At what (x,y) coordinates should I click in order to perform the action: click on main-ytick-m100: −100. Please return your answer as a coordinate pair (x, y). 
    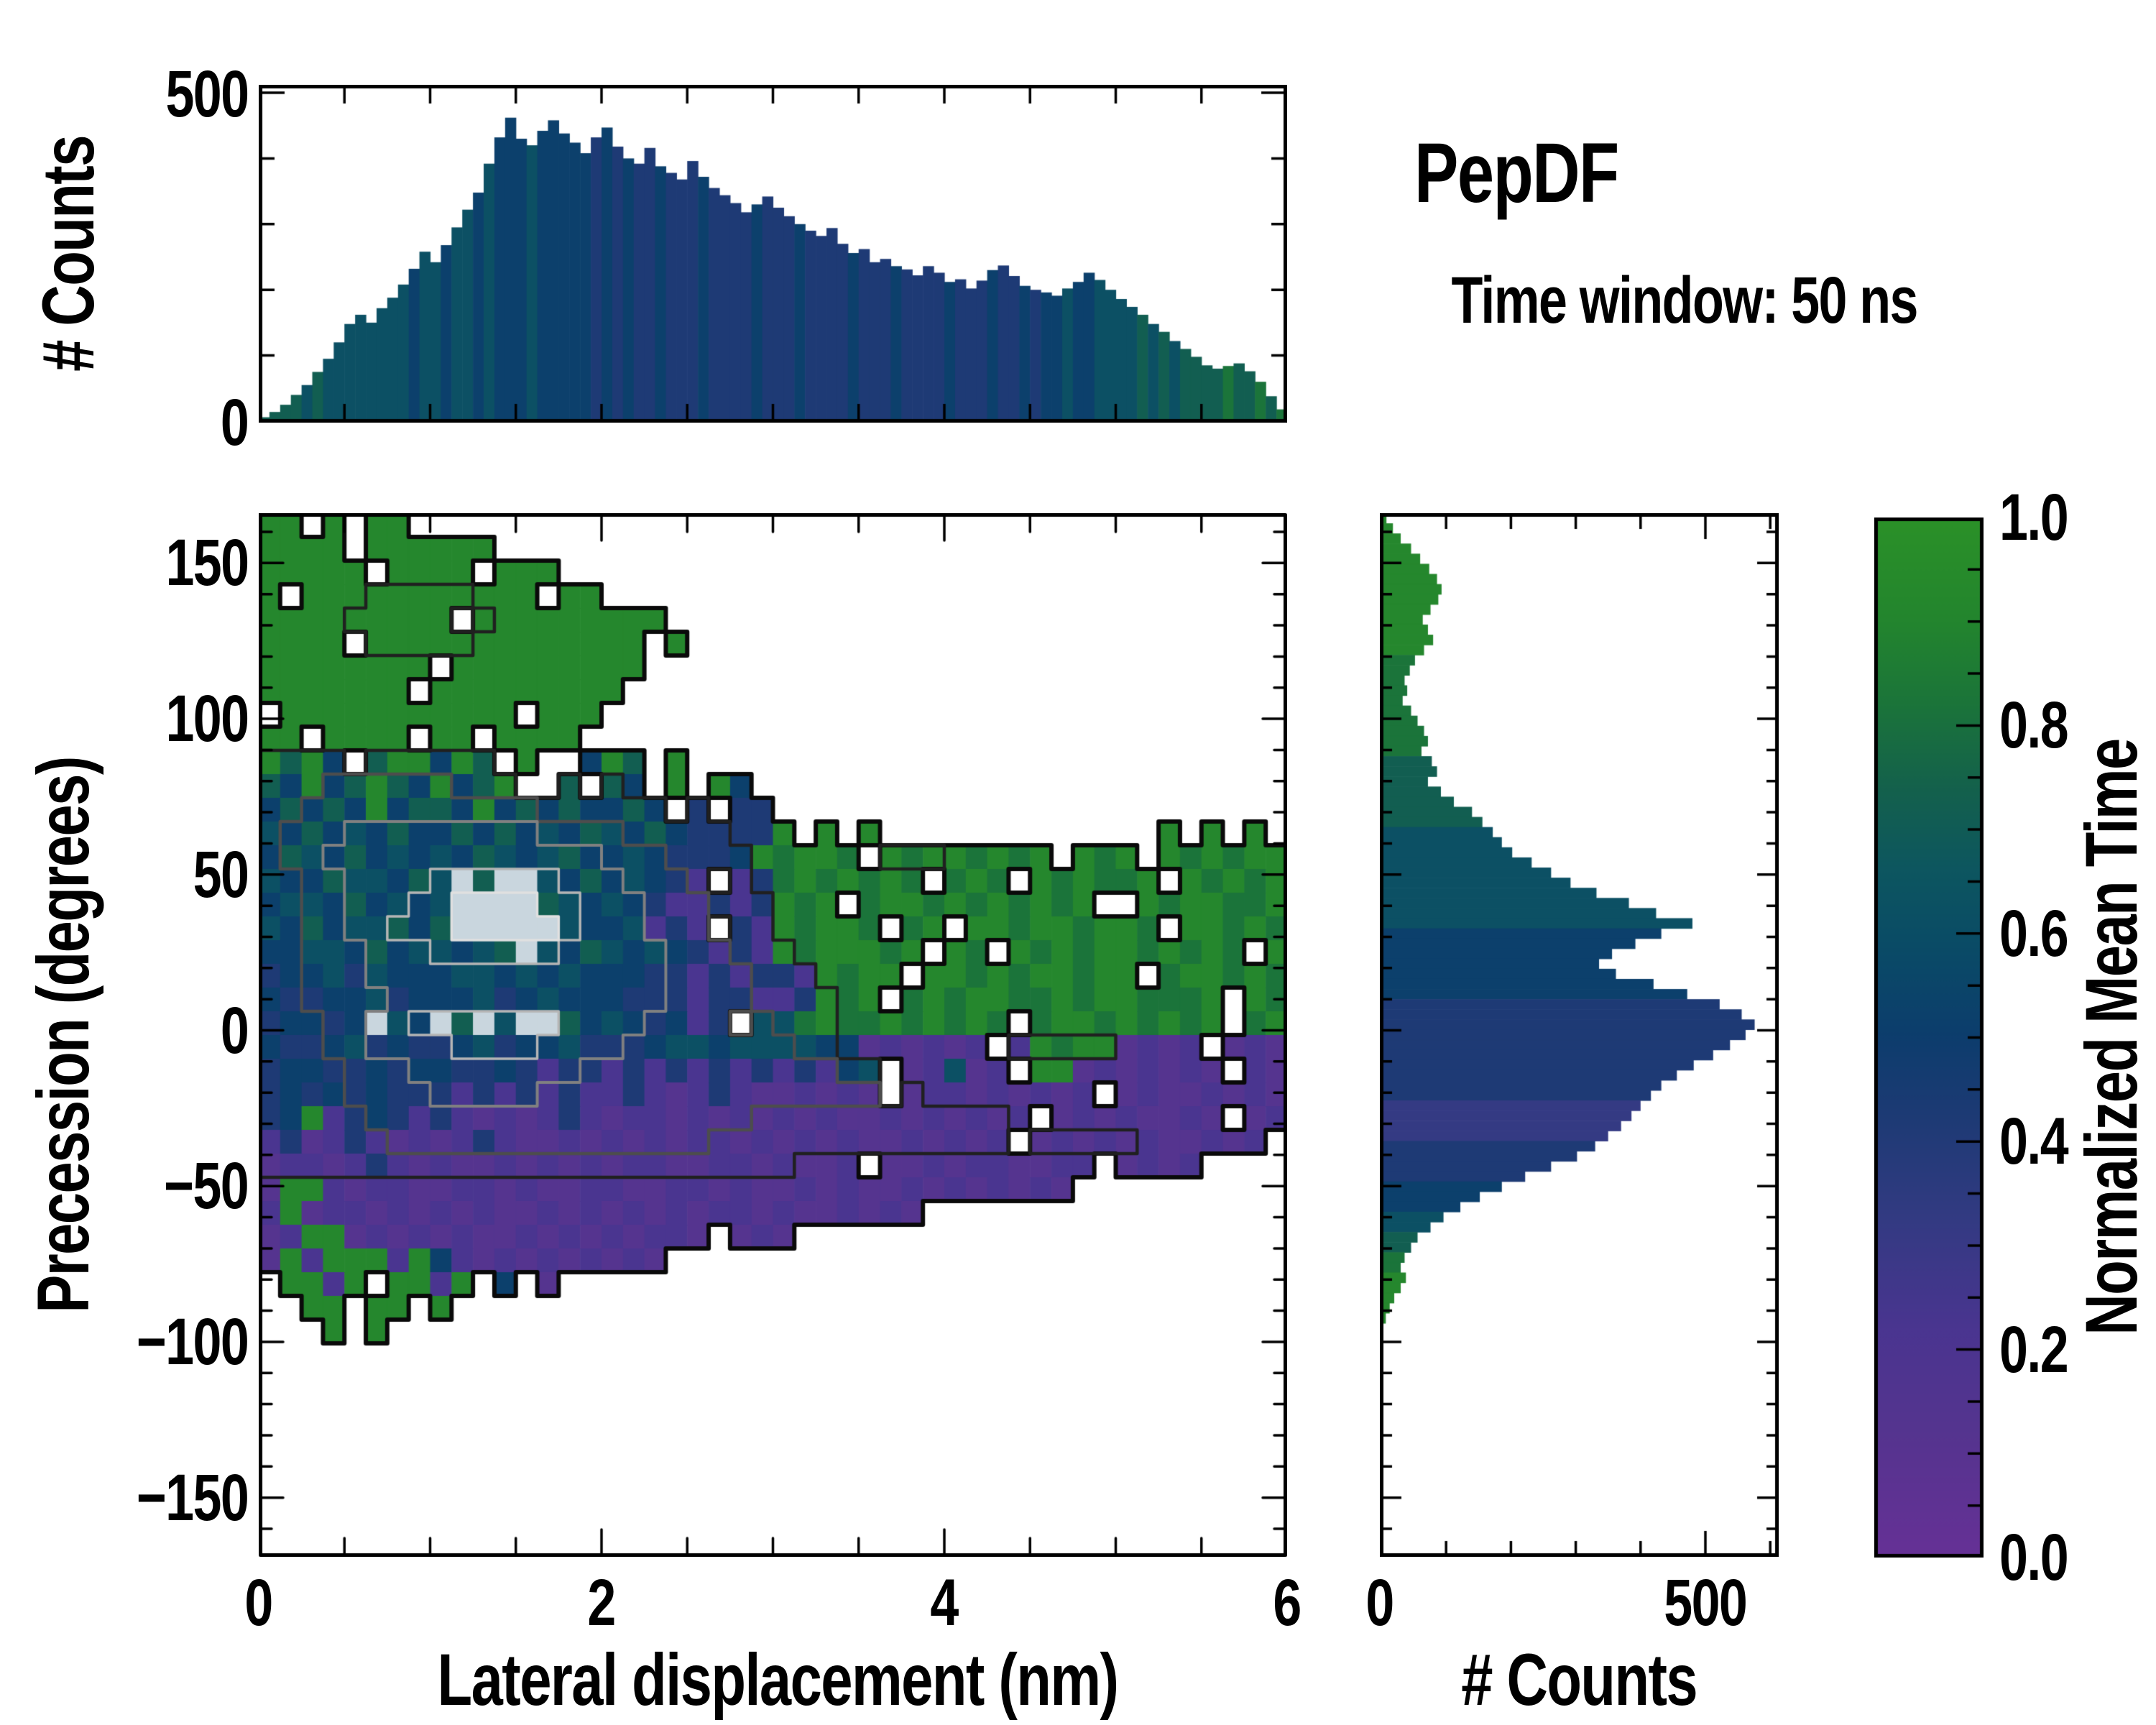
    Looking at the image, I should click on (193, 1342).